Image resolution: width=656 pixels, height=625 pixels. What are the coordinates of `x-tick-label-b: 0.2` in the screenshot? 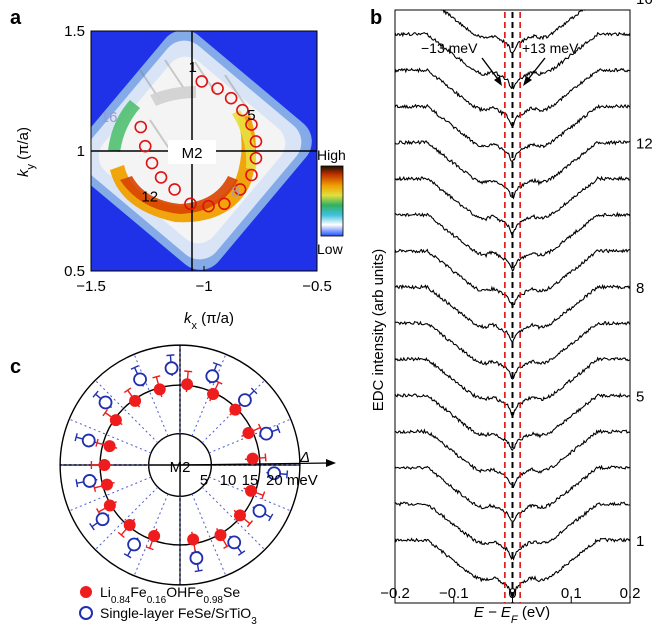 It's located at (630, 593).